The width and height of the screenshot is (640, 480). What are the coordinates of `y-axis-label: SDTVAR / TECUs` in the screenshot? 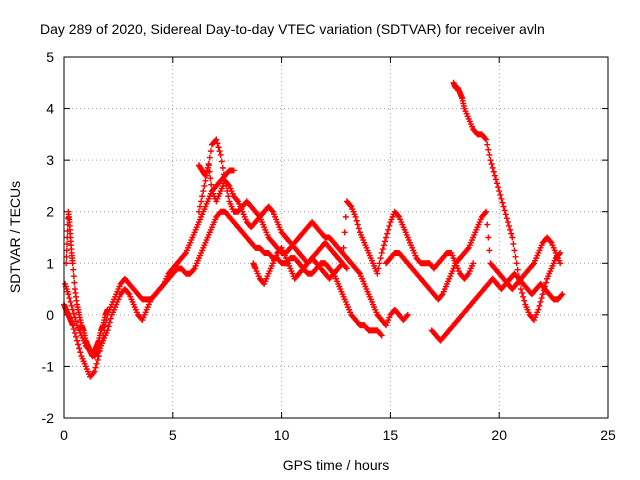 It's located at (15, 237).